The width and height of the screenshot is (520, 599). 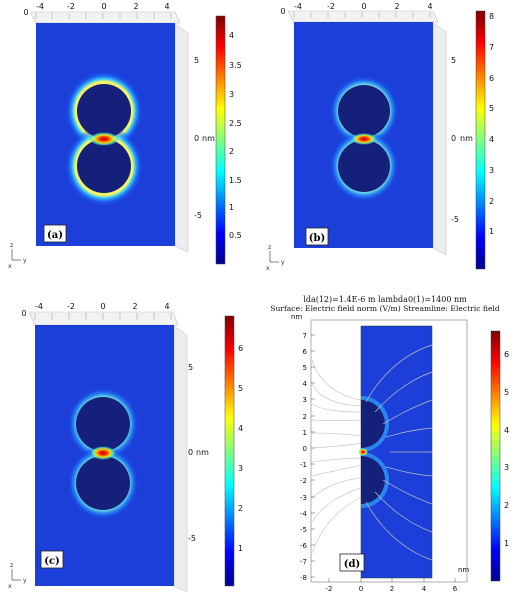 I want to click on panel-c-top-ruler, so click(x=103, y=316).